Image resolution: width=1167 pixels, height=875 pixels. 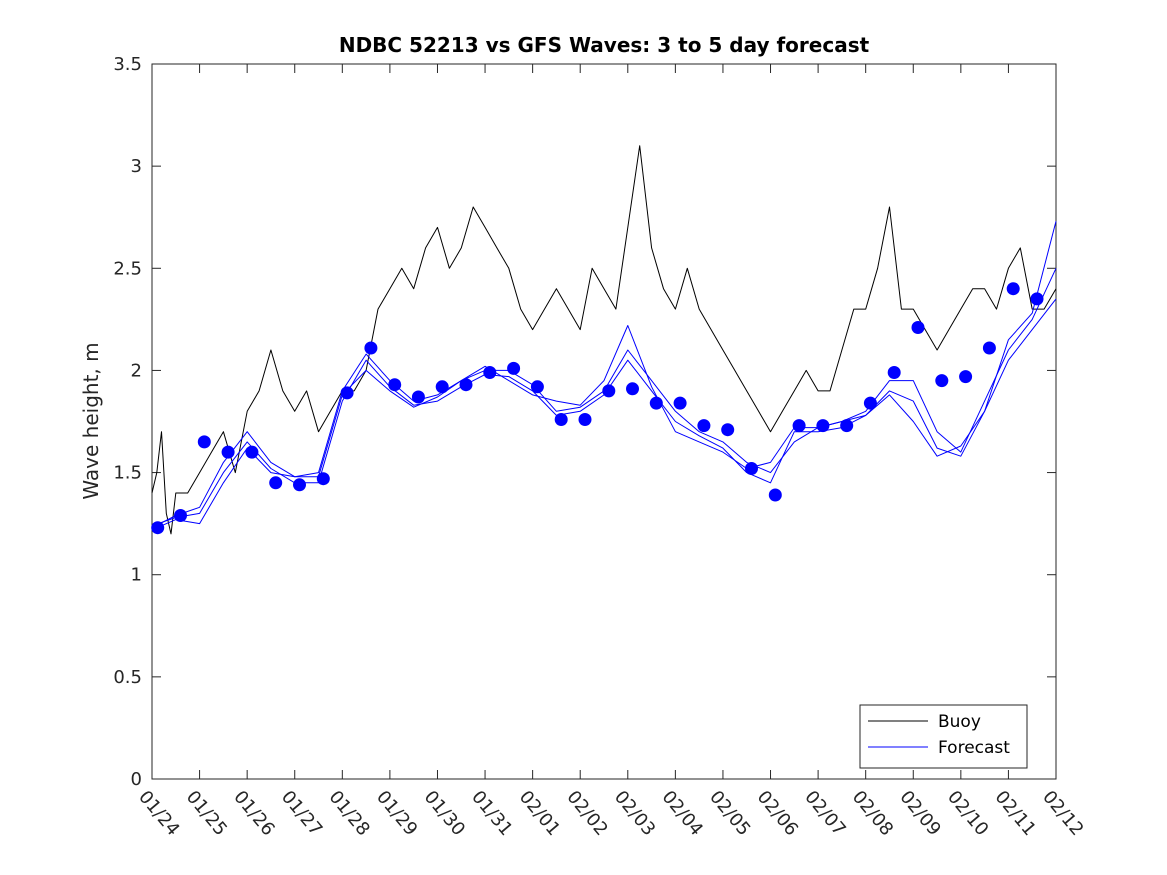 I want to click on legend-buoy-label: Buoy, so click(x=959, y=722).